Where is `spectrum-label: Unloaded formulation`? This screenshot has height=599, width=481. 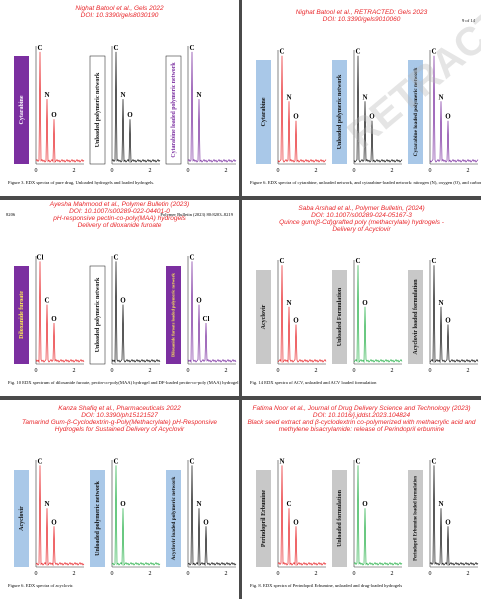
spectrum-label: Unloaded formulation is located at coordinates (340, 518).